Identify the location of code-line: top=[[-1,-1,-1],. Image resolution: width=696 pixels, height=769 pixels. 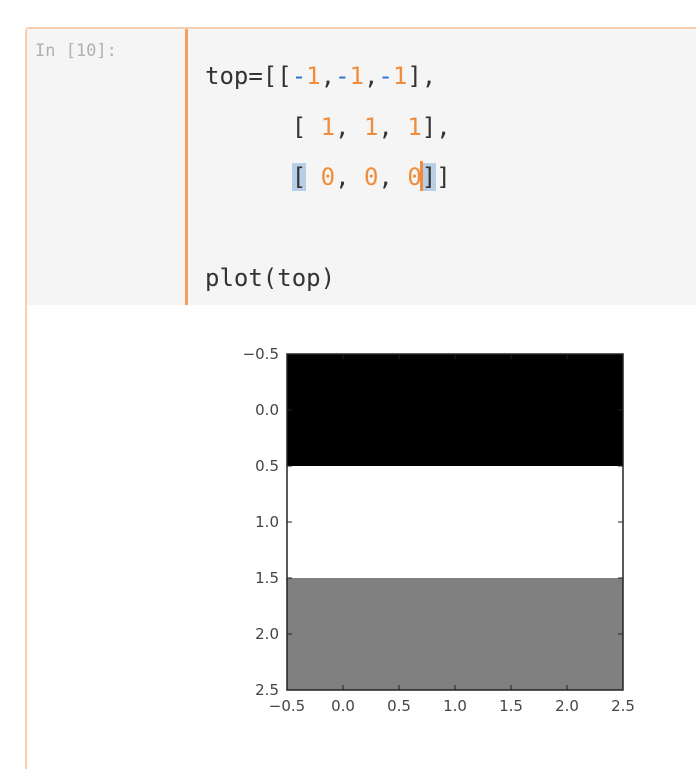
(321, 76).